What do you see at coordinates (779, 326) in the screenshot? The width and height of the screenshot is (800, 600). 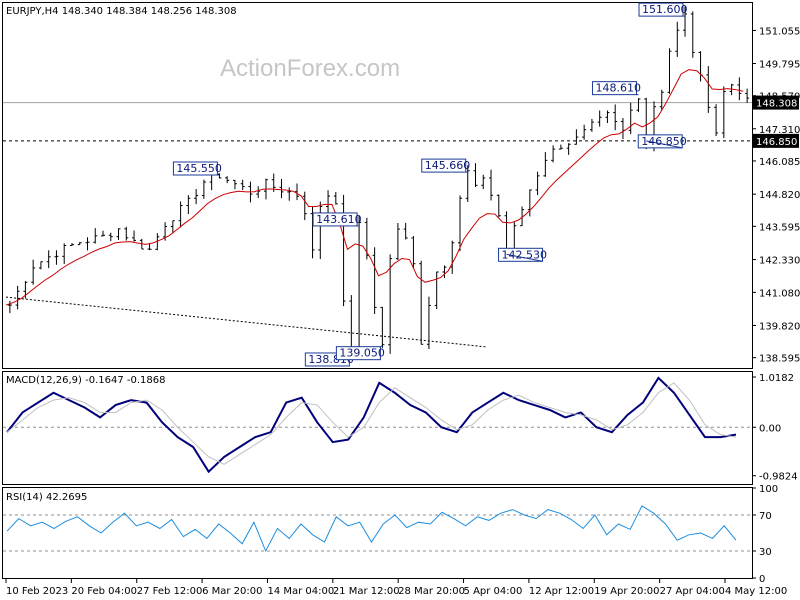 I see `price-tick-label: 139.820` at bounding box center [779, 326].